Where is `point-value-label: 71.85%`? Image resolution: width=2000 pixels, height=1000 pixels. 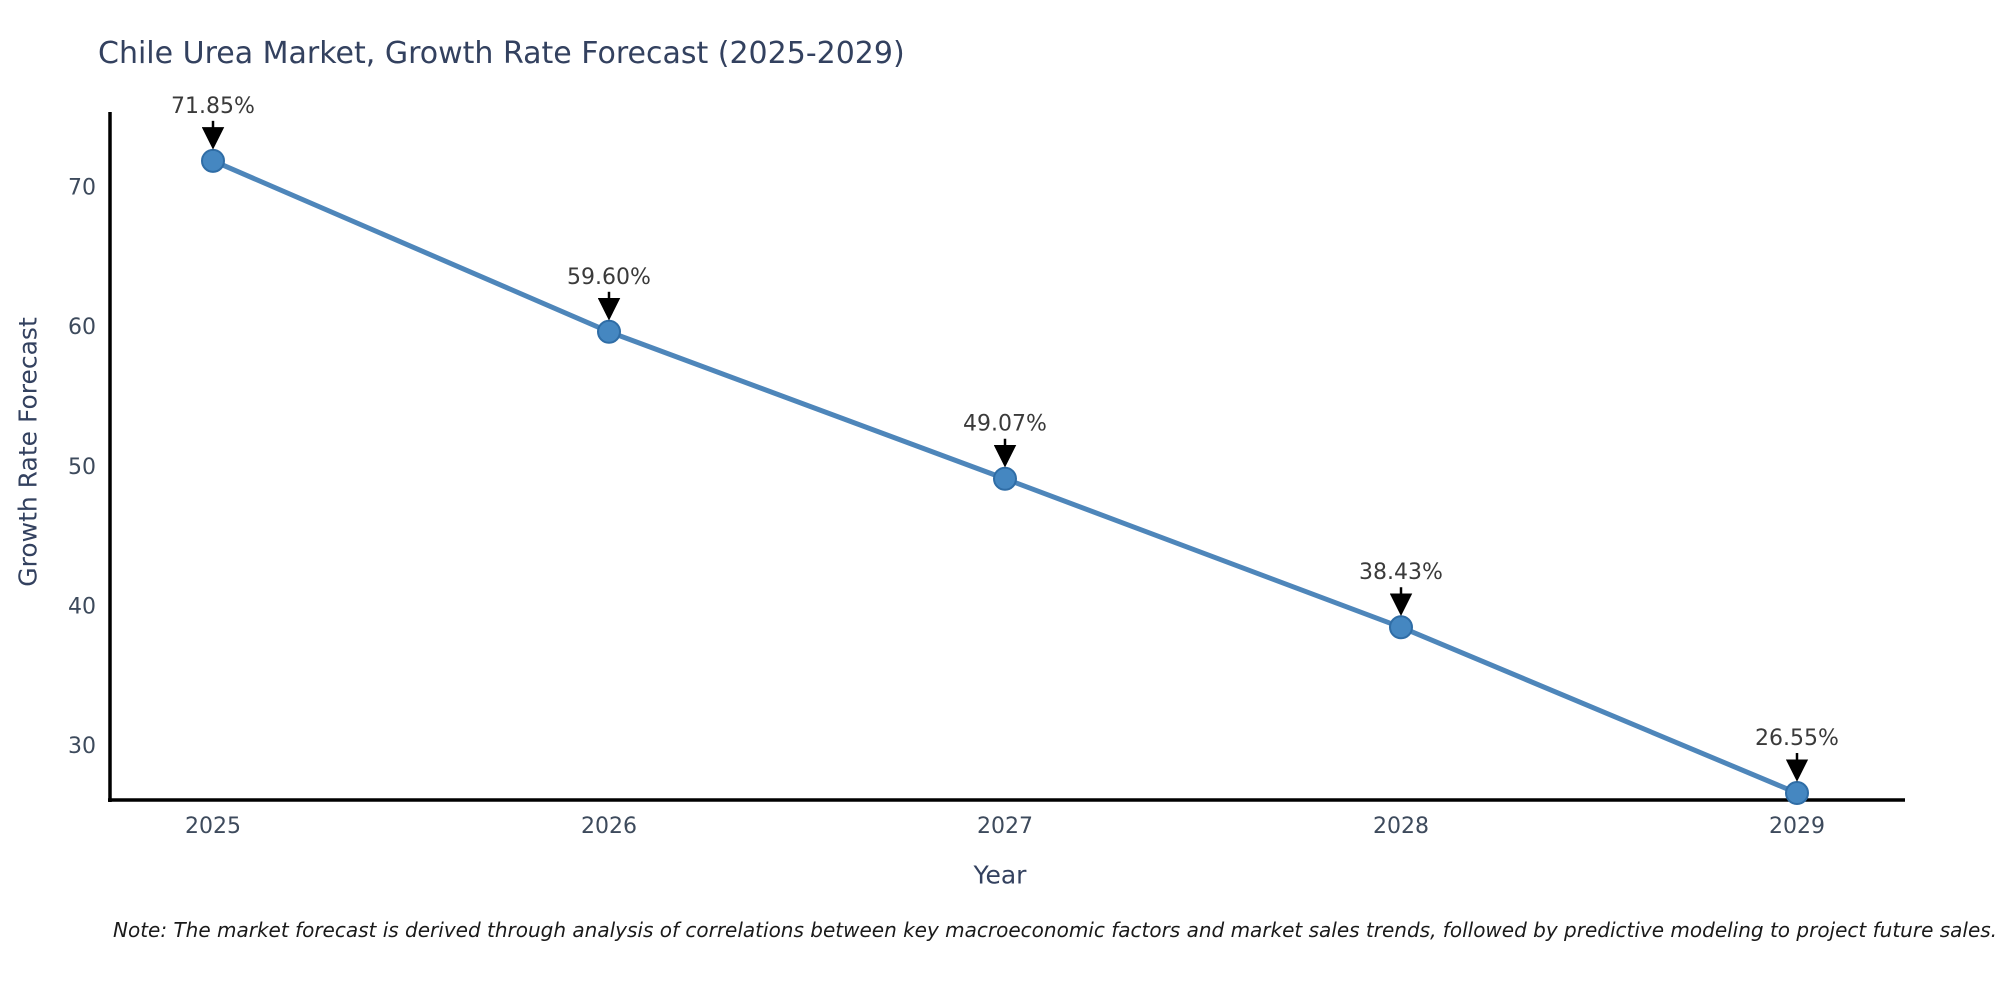 point-value-label: 71.85% is located at coordinates (213, 106).